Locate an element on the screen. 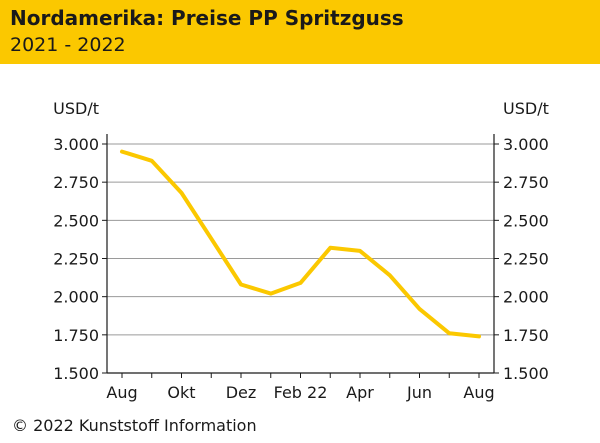 The image size is (600, 443). y-tick-label-right: 1.750 is located at coordinates (526, 335).